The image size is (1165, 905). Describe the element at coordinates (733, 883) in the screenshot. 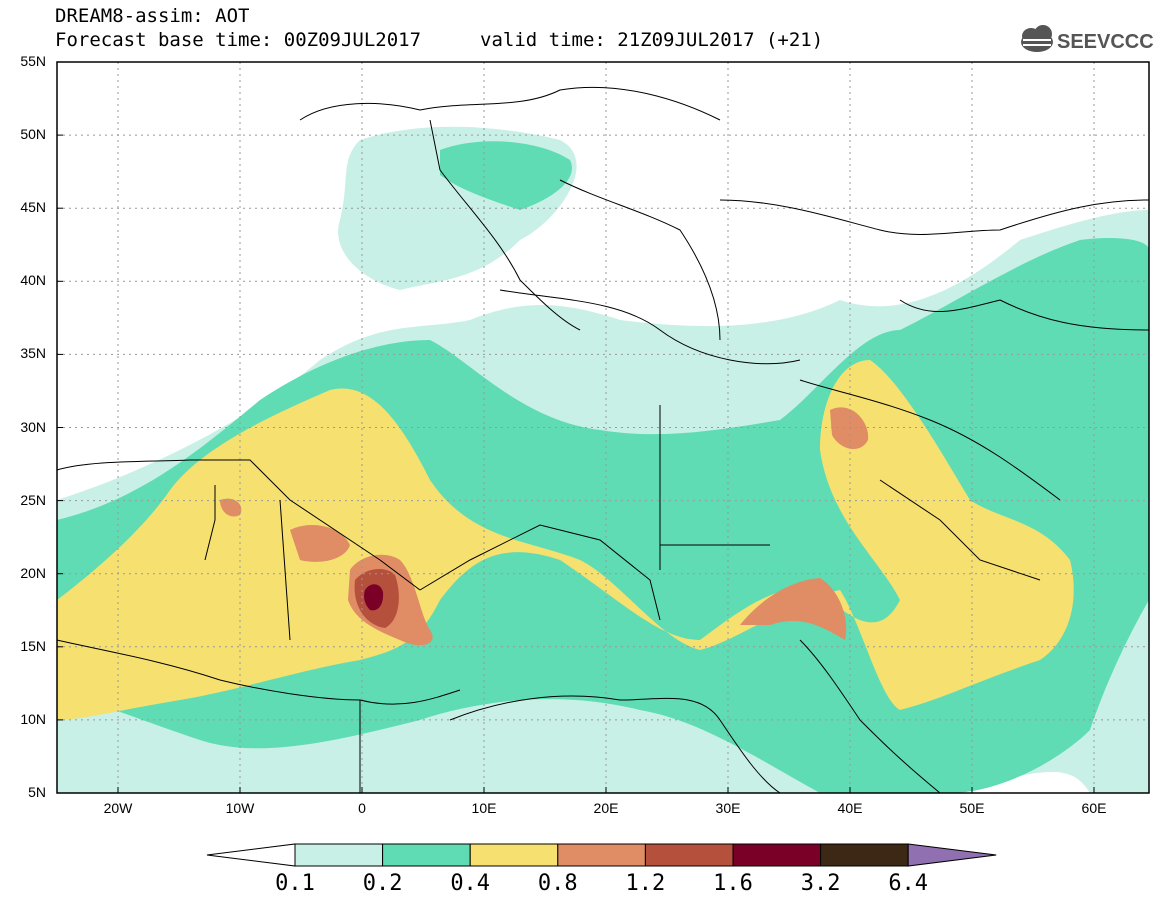

I see `colorbar-label: 1.6` at that location.